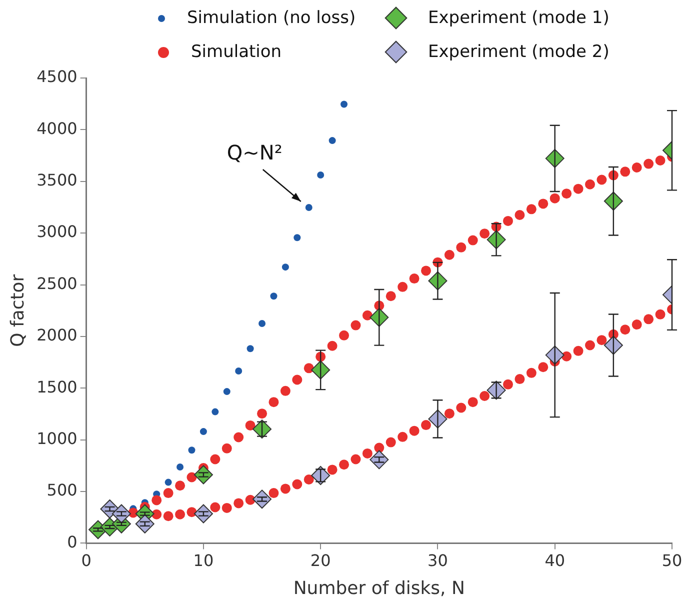 This screenshot has height=604, width=686. What do you see at coordinates (438, 560) in the screenshot?
I see `x-tick-label: 30` at bounding box center [438, 560].